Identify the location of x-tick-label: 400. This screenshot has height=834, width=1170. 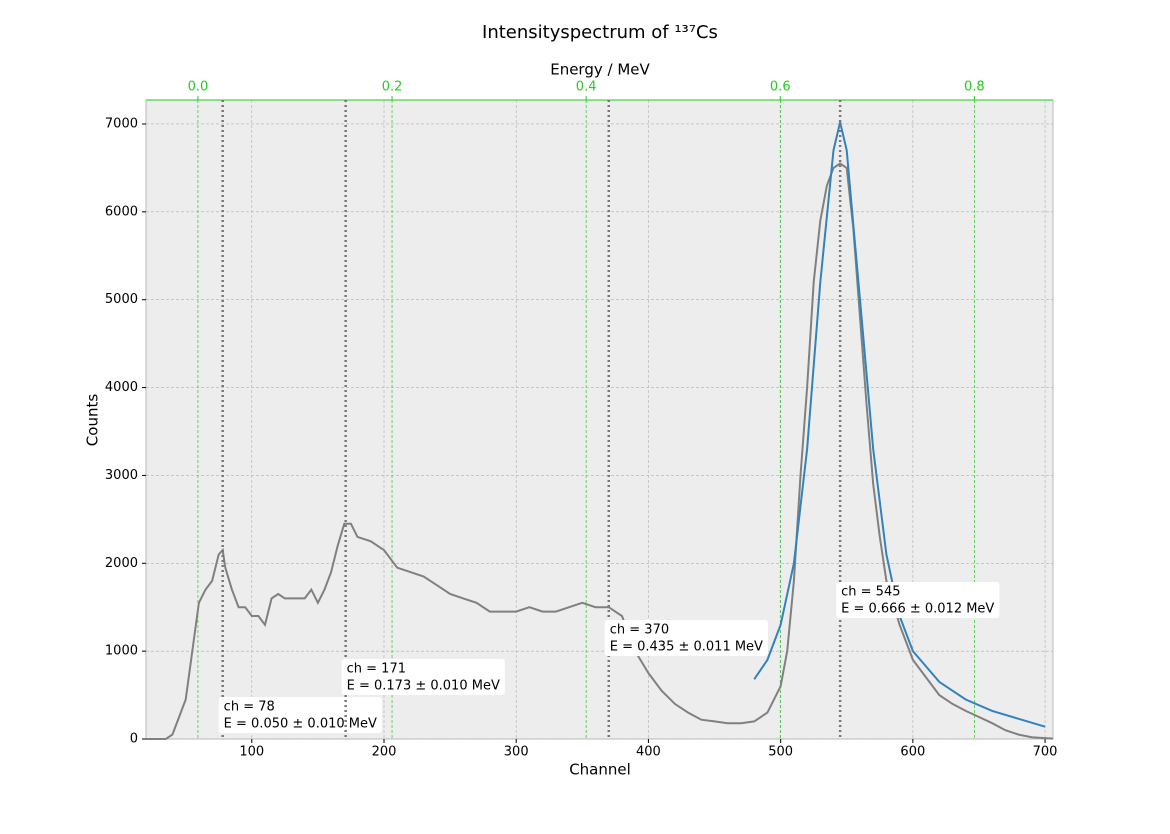
(648, 752).